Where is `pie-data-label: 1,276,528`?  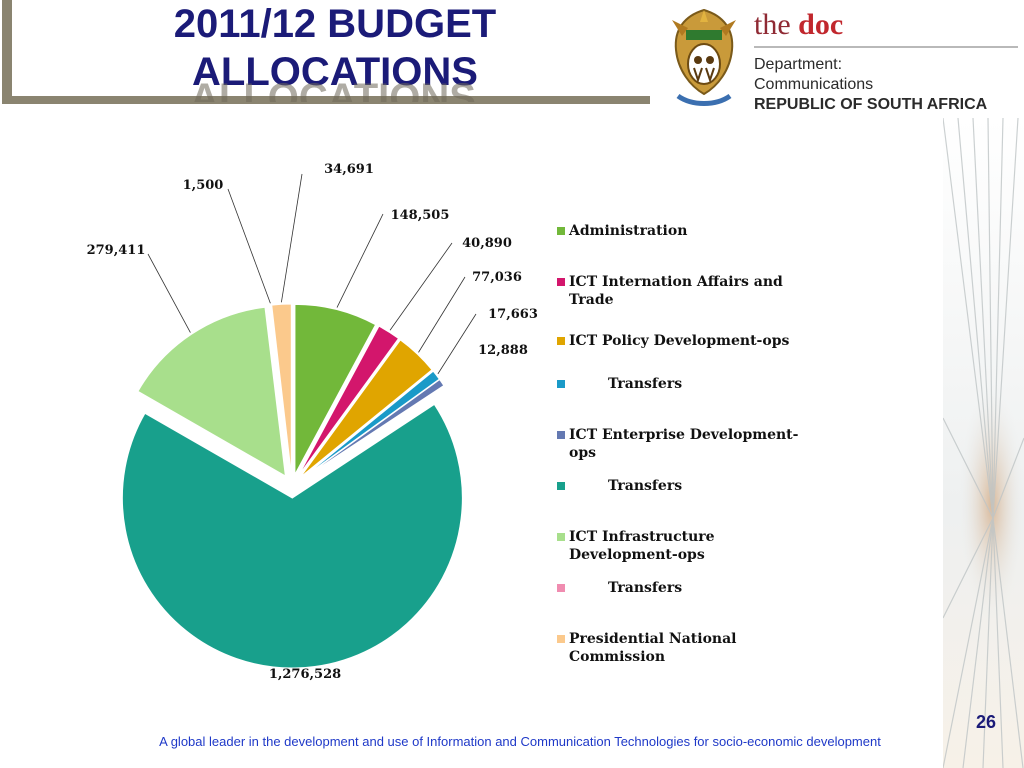
pie-data-label: 1,276,528 is located at coordinates (305, 674).